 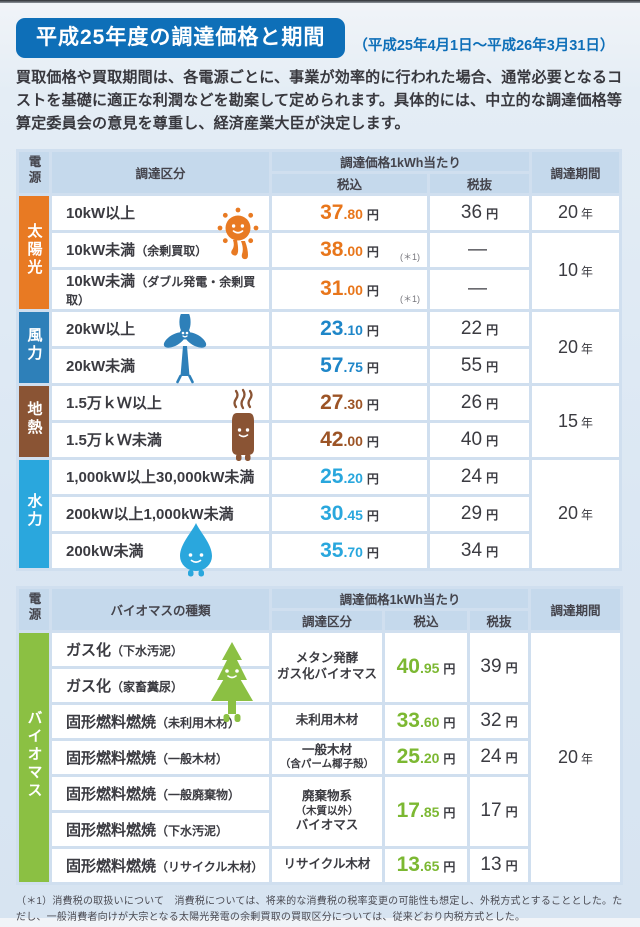 I want to click on period-cell: 15 年, so click(x=575, y=421).